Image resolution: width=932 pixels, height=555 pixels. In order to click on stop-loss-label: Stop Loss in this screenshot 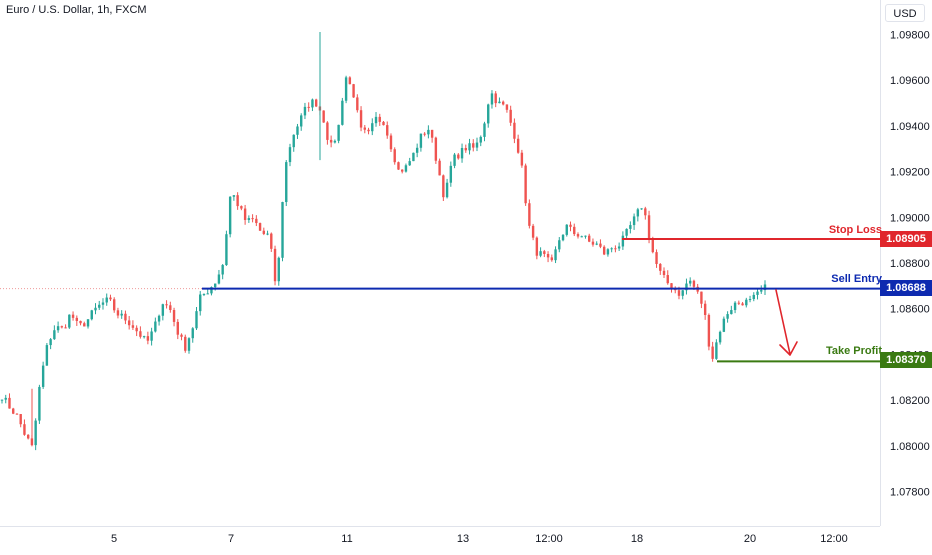, I will do `click(855, 230)`.